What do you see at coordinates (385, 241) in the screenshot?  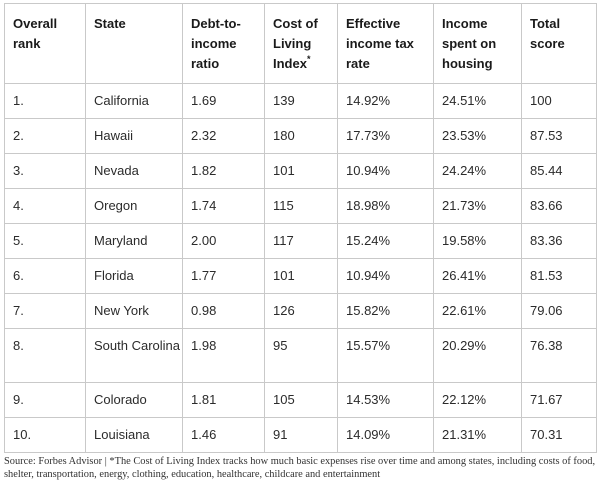 I see `cell-tax-rate: 15.24%` at bounding box center [385, 241].